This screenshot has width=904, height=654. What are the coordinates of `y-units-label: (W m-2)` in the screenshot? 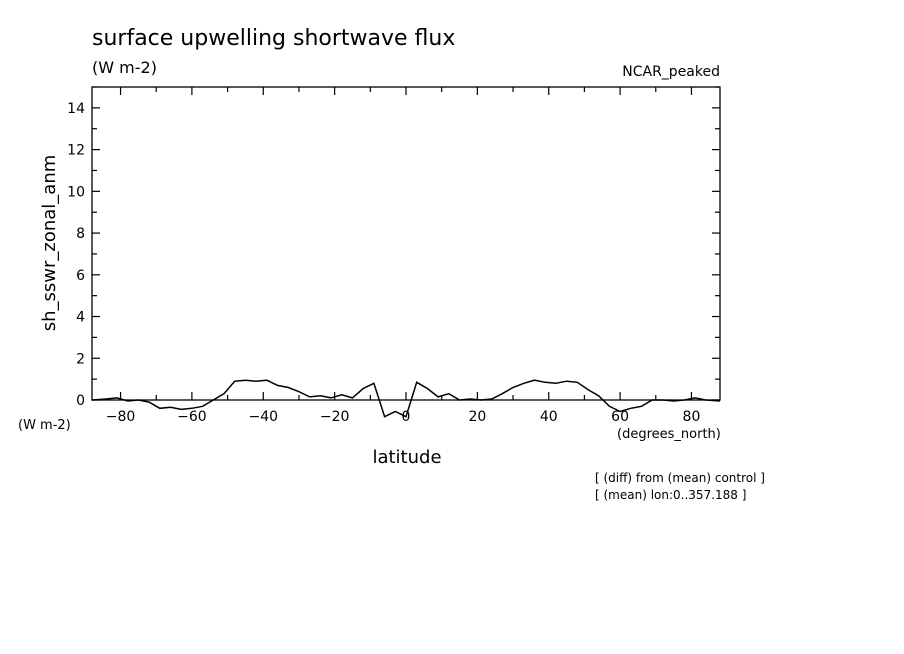 It's located at (44, 425).